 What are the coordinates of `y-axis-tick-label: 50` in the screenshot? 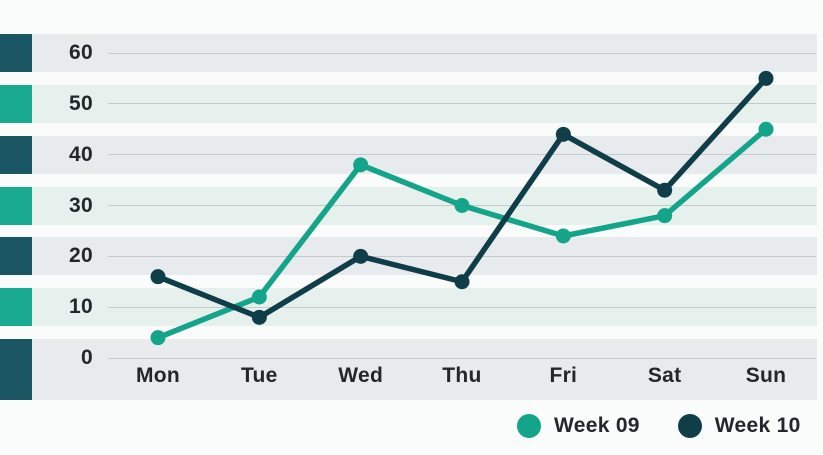 It's located at (81, 103).